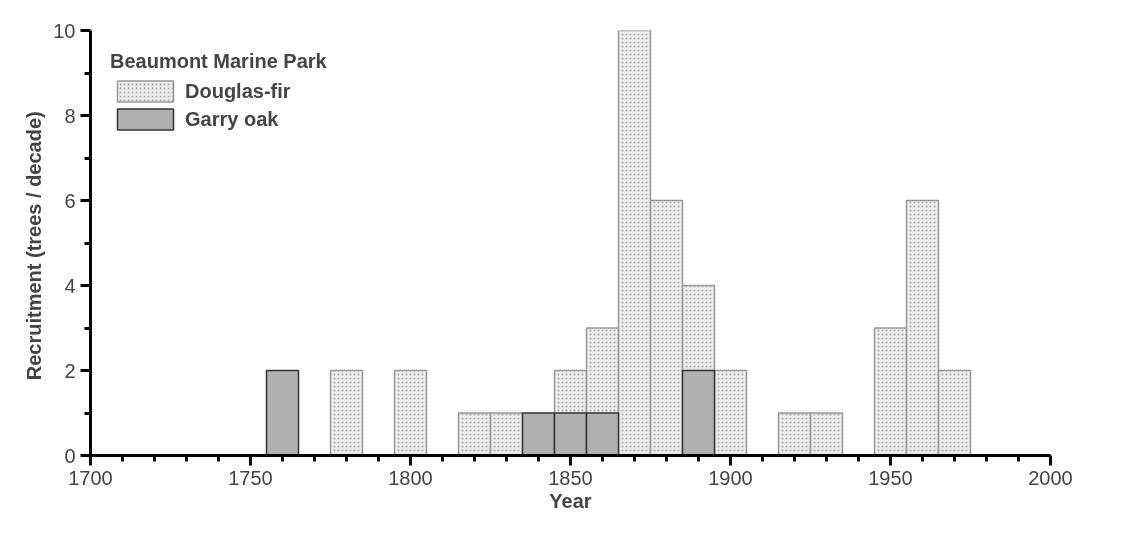 The height and width of the screenshot is (535, 1122). What do you see at coordinates (70, 455) in the screenshot?
I see `y-tick-label: 0` at bounding box center [70, 455].